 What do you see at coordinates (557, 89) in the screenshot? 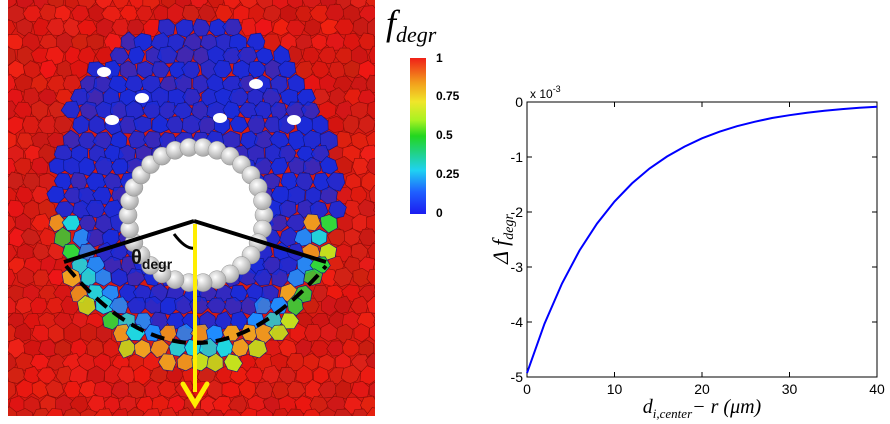
I see `y-exponent-power: -3` at bounding box center [557, 89].